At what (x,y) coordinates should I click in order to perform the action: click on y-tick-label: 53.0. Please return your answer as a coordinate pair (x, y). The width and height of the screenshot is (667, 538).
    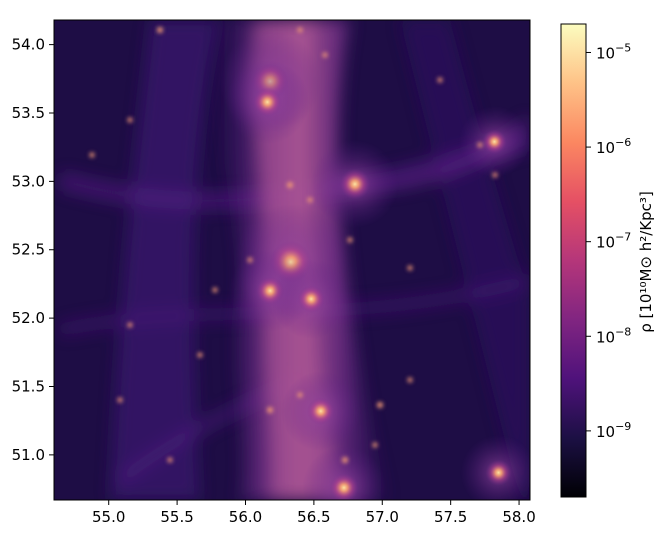
    Looking at the image, I should click on (28, 181).